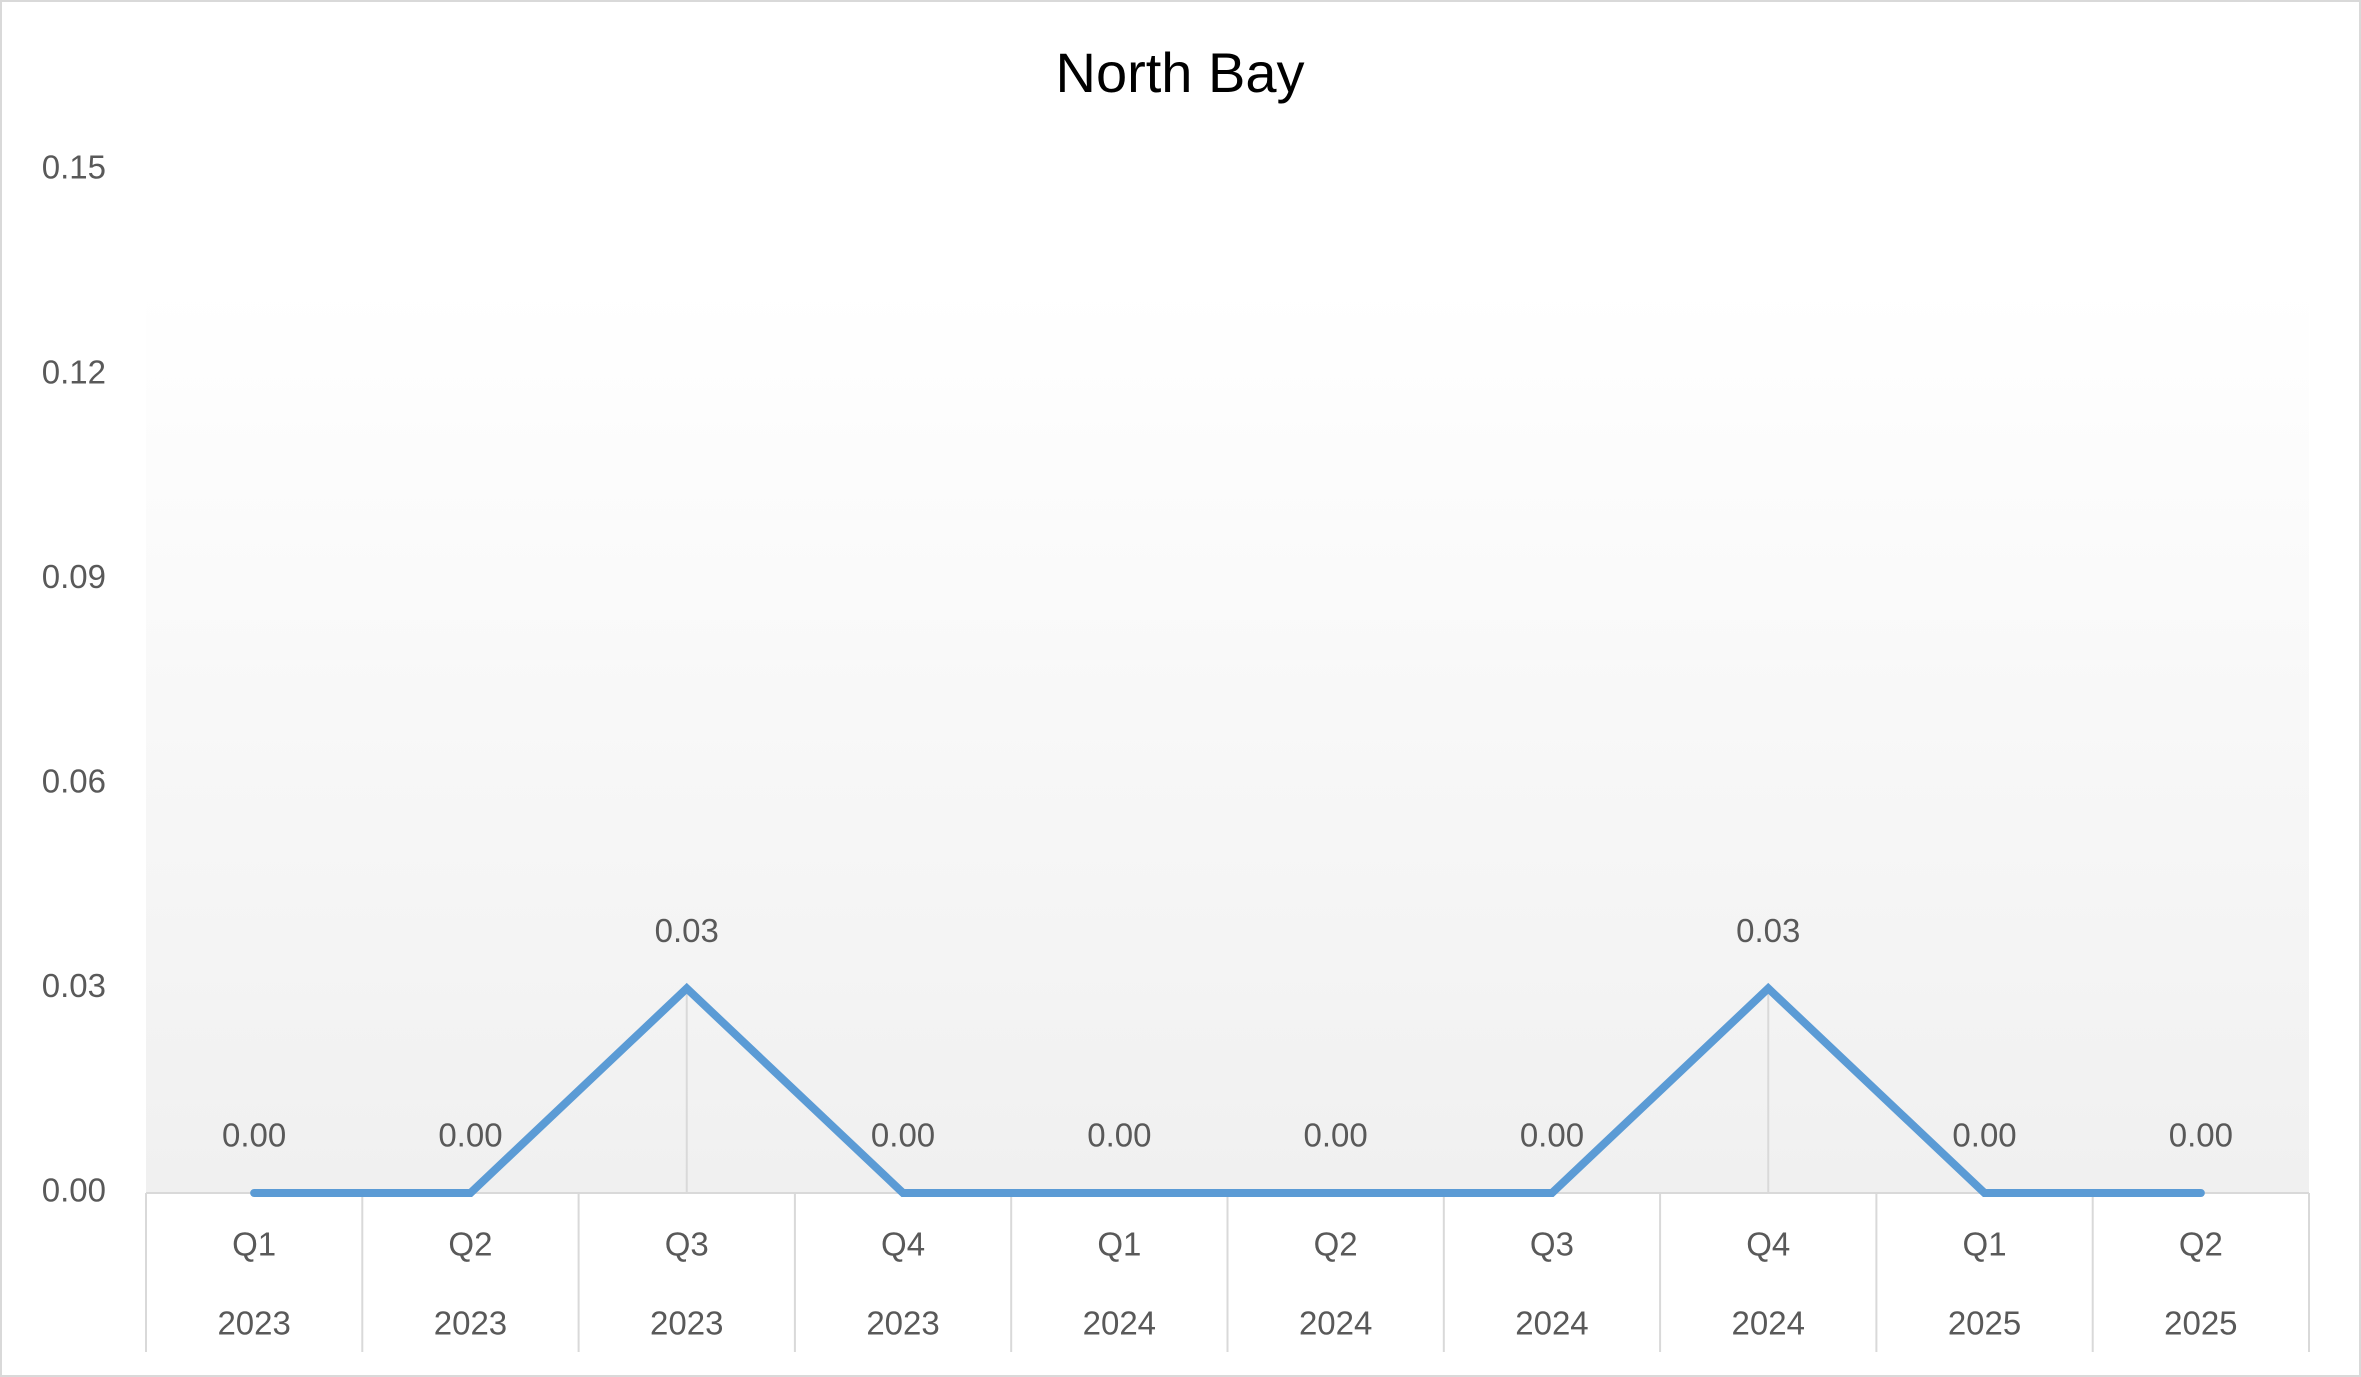 The width and height of the screenshot is (2361, 1377). Describe the element at coordinates (74, 167) in the screenshot. I see `y-tick-label: 0.15` at that location.